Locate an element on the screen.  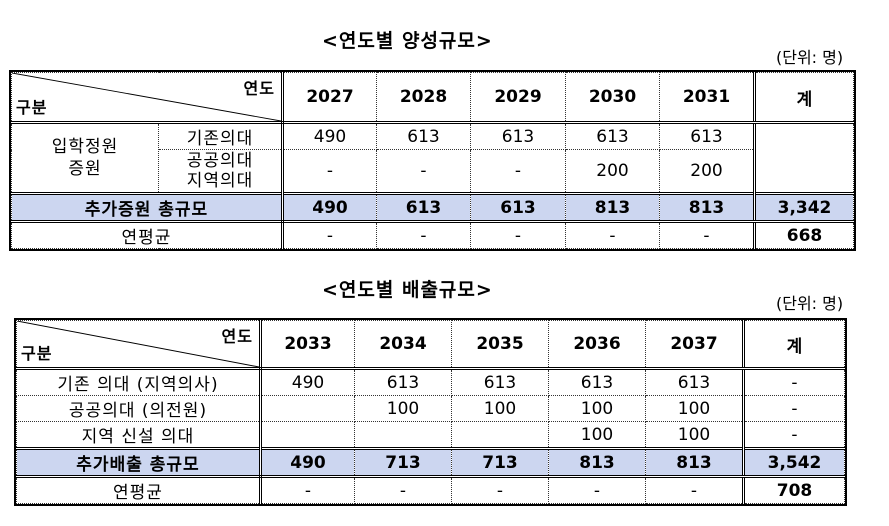
table1-row-label: 공공의대 지역의대 is located at coordinates (221, 171).